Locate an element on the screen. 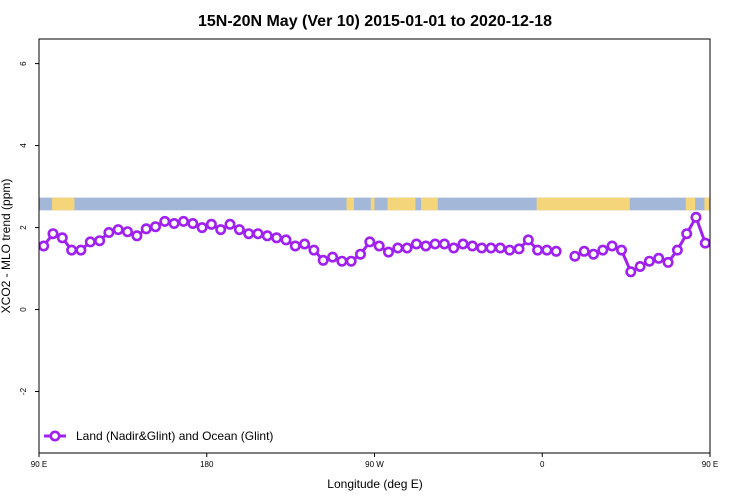 The height and width of the screenshot is (500, 750). x-axis-label: Longitude (deg E) is located at coordinates (374, 484).